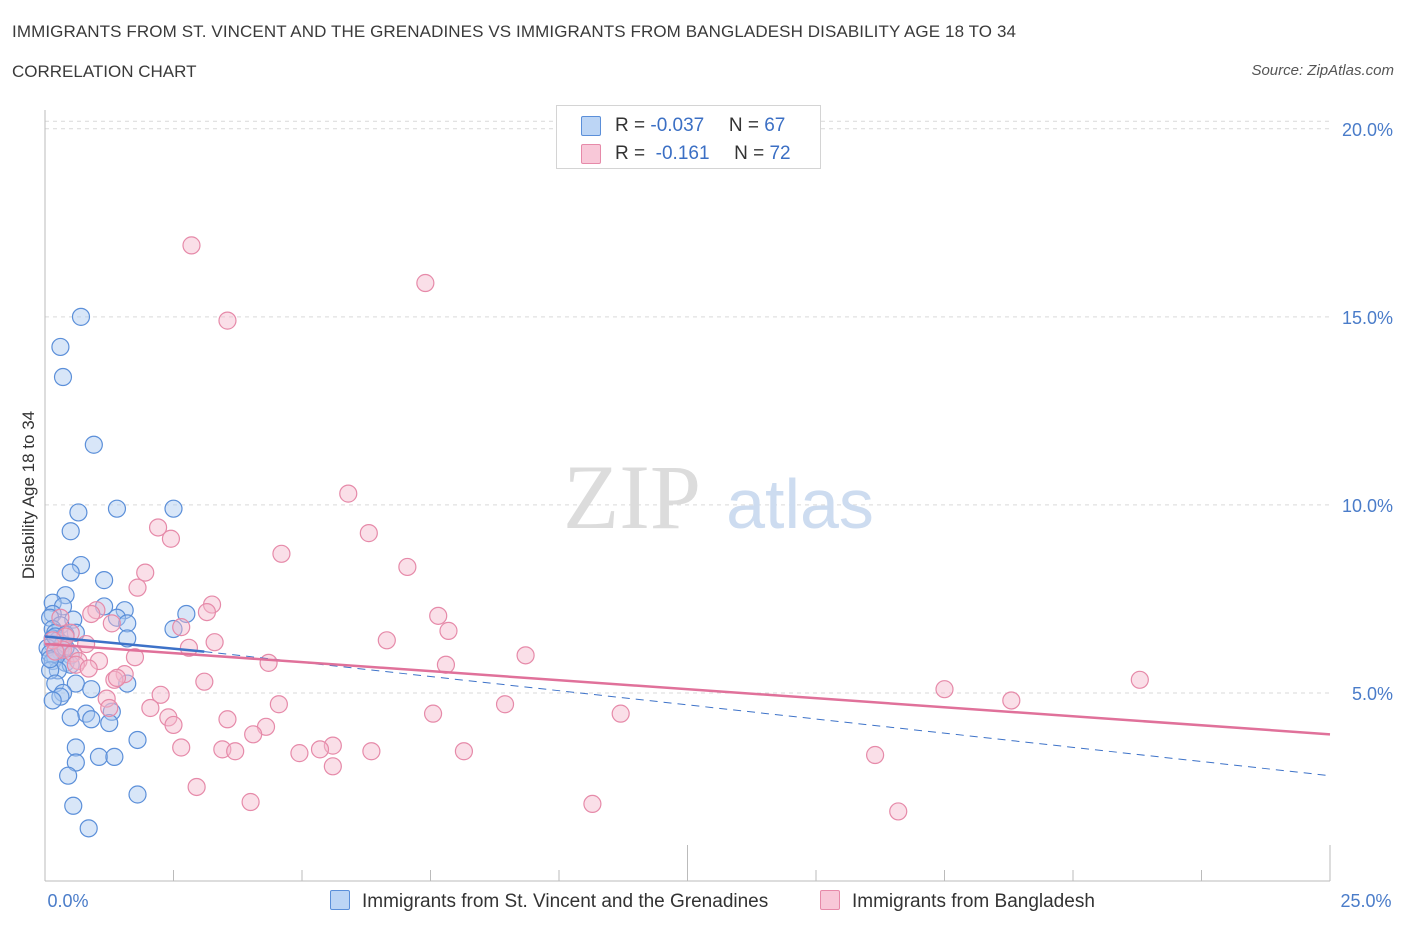 The image size is (1406, 930). Describe the element at coordinates (1365, 901) in the screenshot. I see `x-tick-label: 25.0%` at that location.